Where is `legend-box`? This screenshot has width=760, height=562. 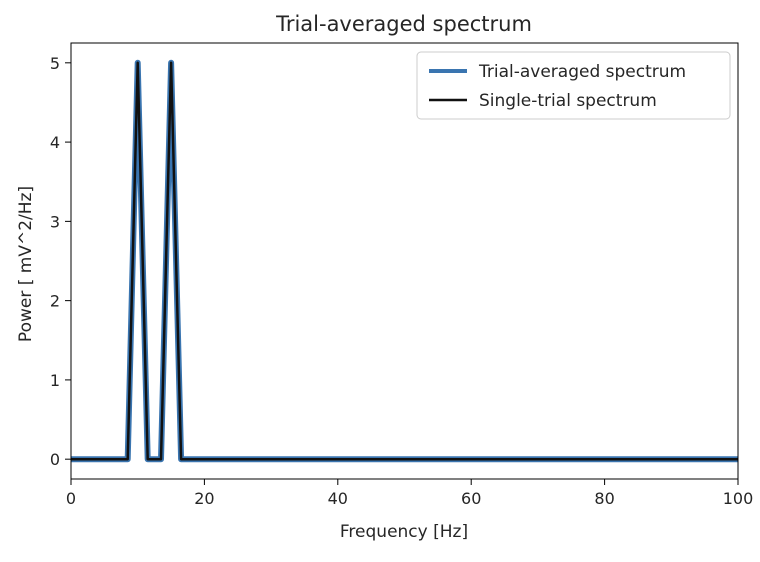 legend-box is located at coordinates (573, 85).